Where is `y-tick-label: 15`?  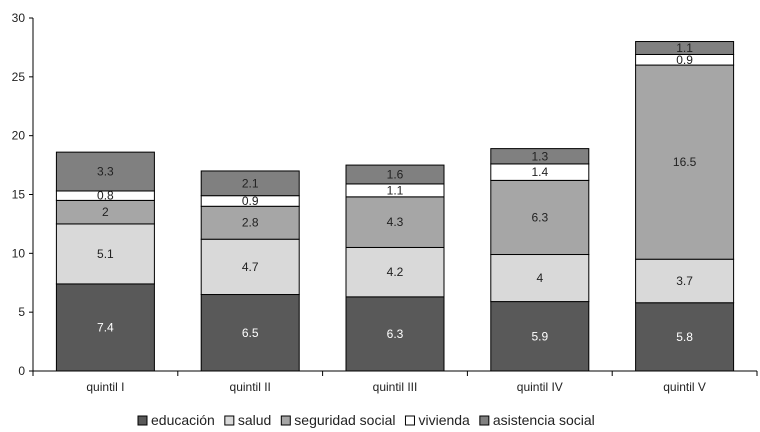 y-tick-label: 15 is located at coordinates (19, 195).